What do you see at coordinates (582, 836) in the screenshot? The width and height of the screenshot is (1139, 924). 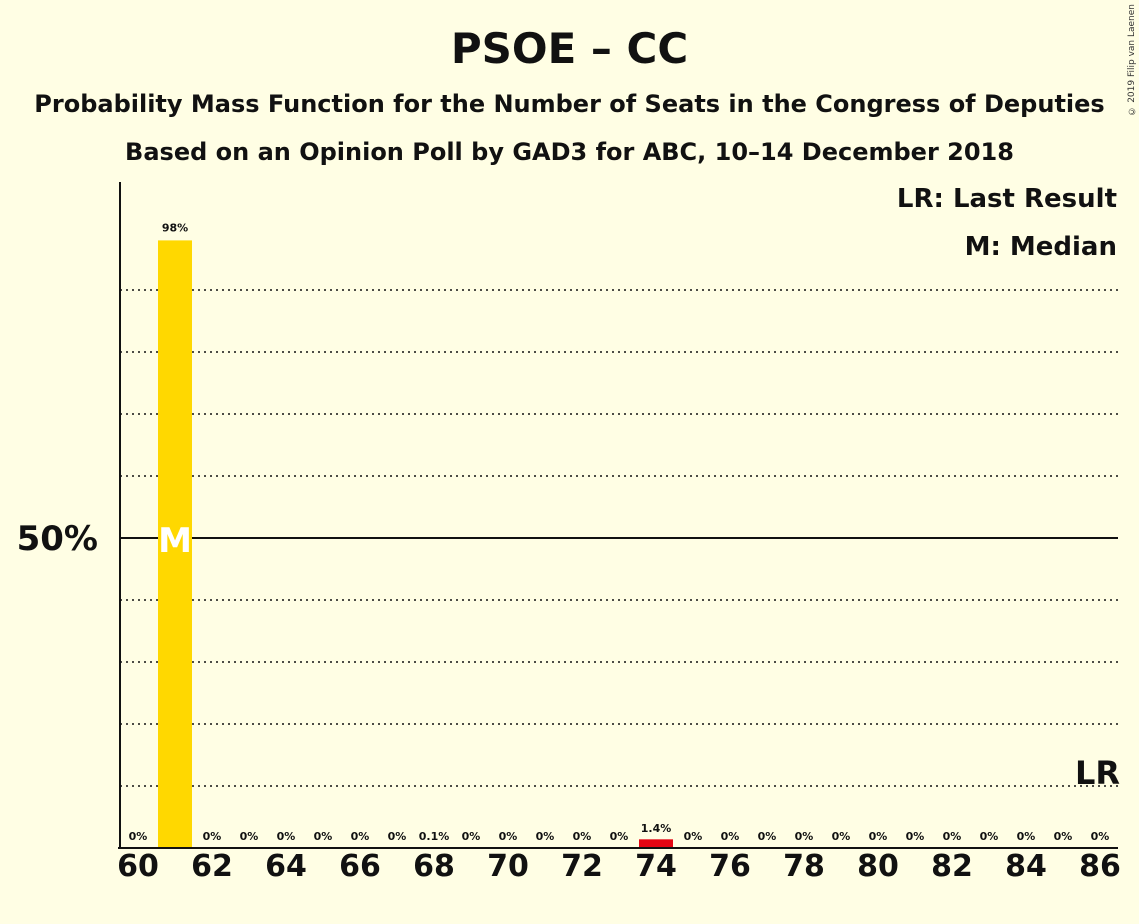 I see `bar-label-72: 0%` at bounding box center [582, 836].